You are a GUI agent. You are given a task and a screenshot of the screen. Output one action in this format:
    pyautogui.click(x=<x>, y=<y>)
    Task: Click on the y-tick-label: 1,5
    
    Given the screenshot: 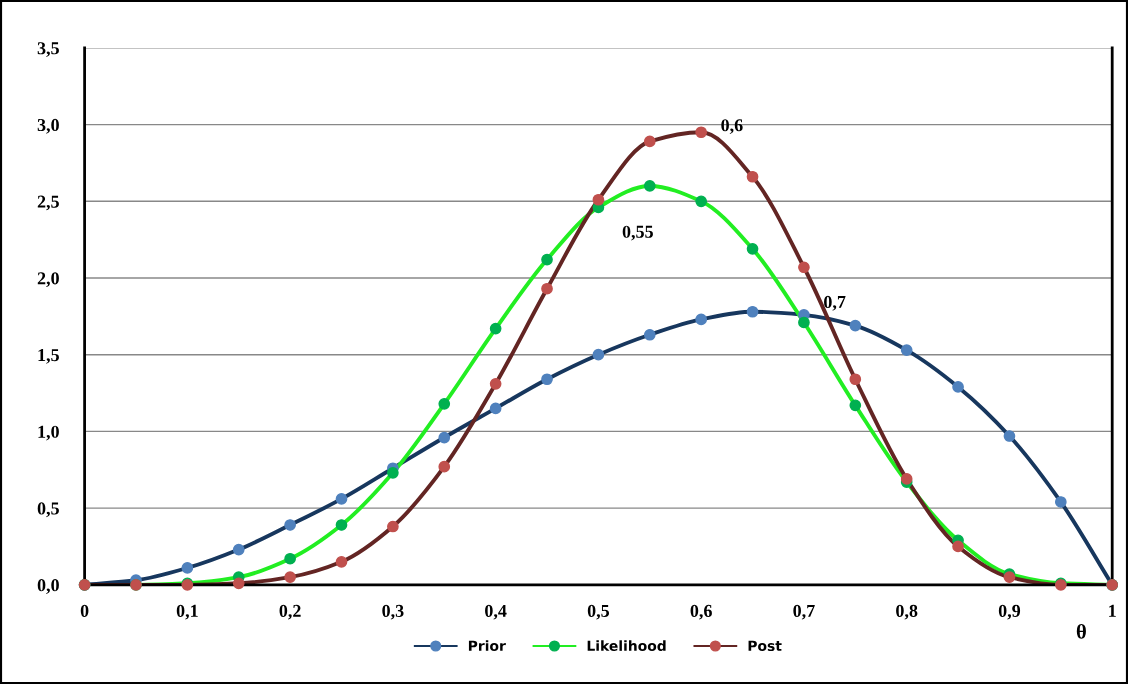 What is the action you would take?
    pyautogui.click(x=48, y=356)
    